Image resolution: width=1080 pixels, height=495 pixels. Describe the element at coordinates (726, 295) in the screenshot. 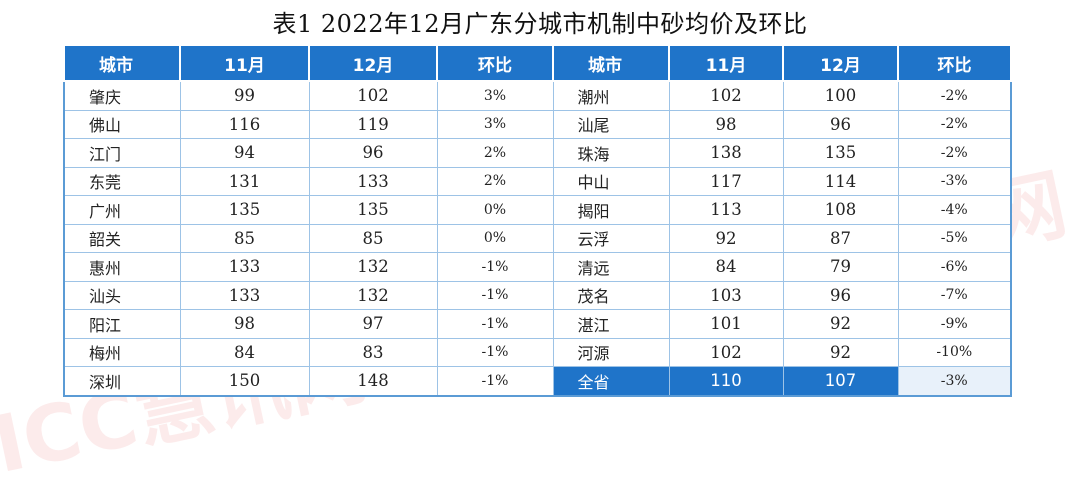

I see `right-nov-cell: 103` at that location.